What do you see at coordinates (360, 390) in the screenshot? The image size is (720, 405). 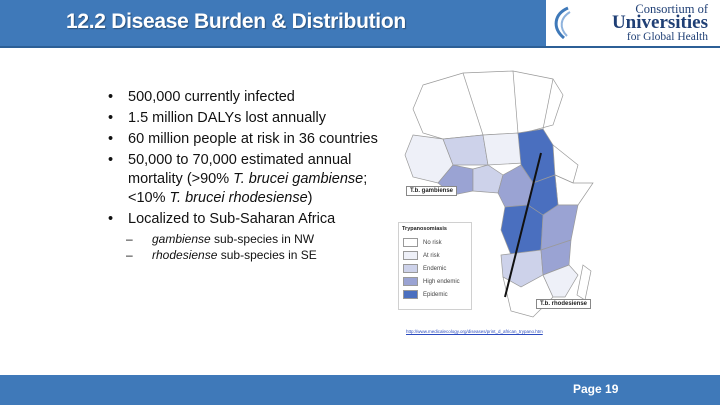 I see `footer-bar` at bounding box center [360, 390].